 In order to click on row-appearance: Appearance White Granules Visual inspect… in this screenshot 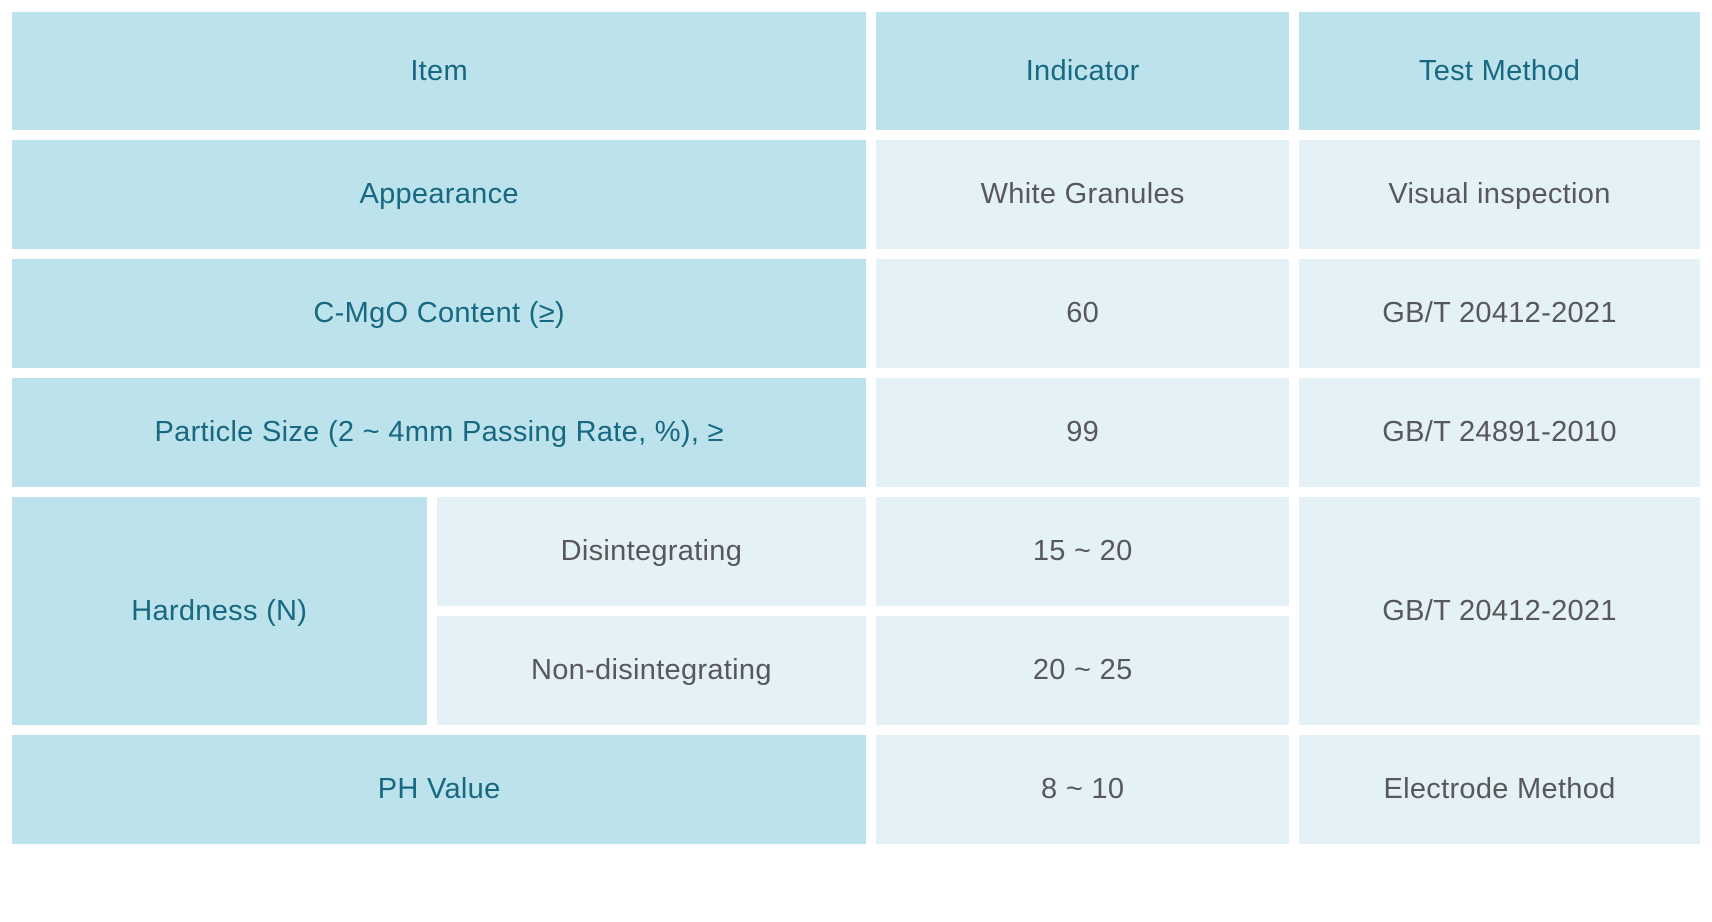, I will do `click(856, 194)`.